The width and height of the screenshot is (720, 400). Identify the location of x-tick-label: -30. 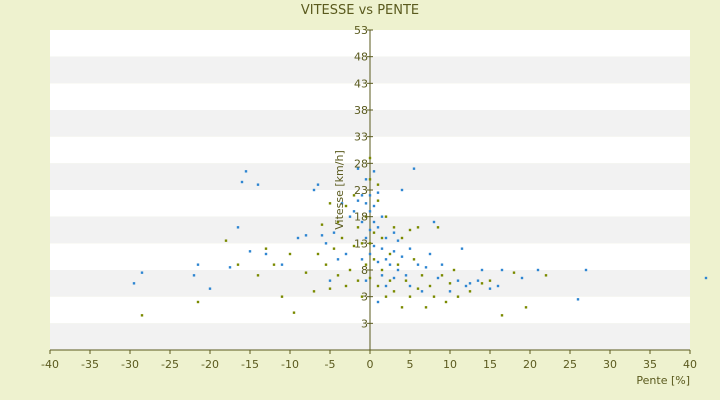
(130, 364).